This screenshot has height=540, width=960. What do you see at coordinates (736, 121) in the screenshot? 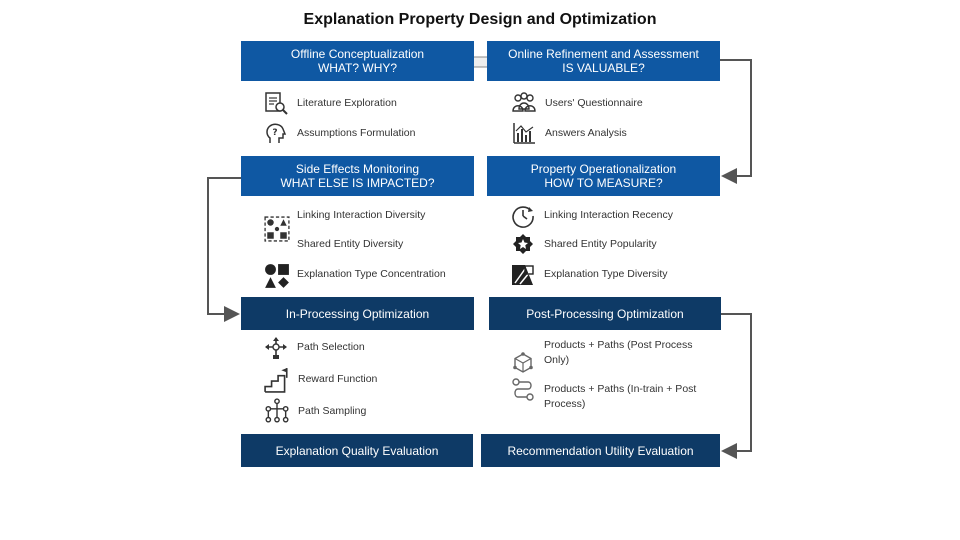
I see `arrow-online-to-operationalization` at bounding box center [736, 121].